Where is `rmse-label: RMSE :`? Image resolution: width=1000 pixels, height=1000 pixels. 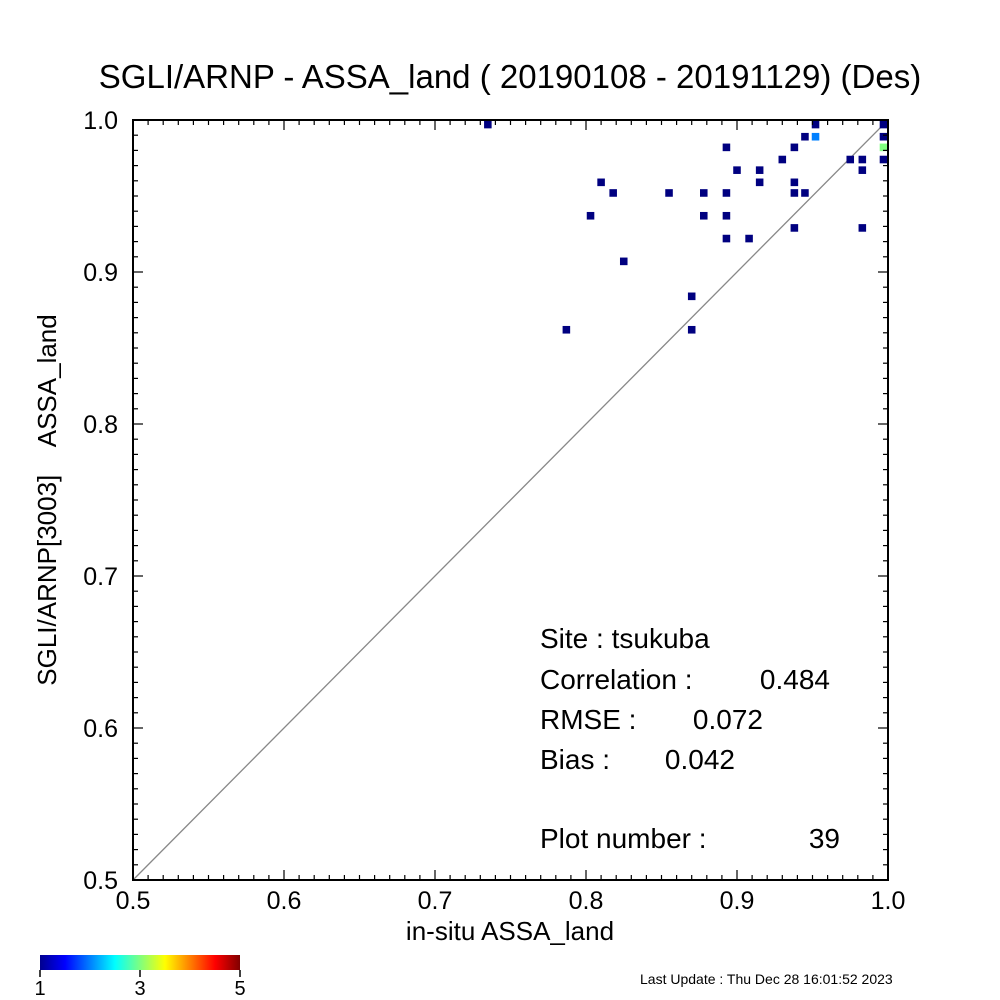
rmse-label: RMSE : is located at coordinates (588, 719).